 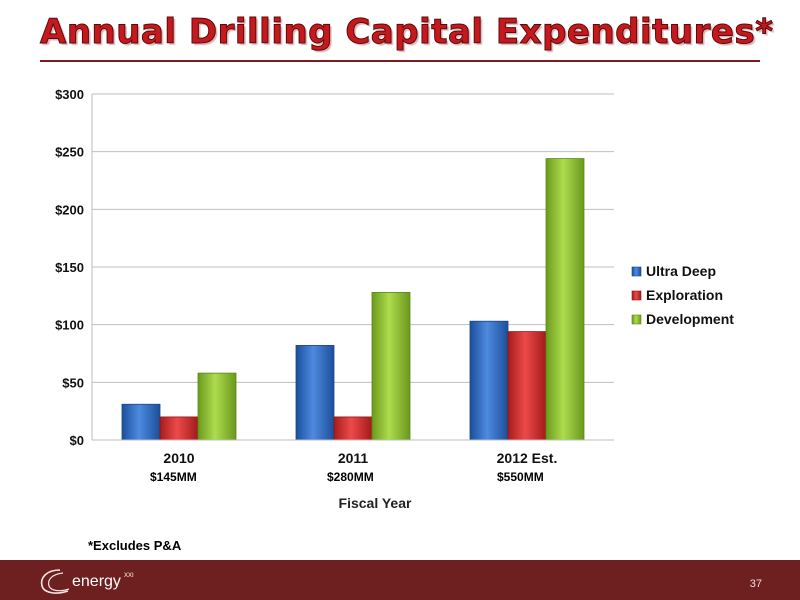 I want to click on footer-bar, so click(x=400, y=580).